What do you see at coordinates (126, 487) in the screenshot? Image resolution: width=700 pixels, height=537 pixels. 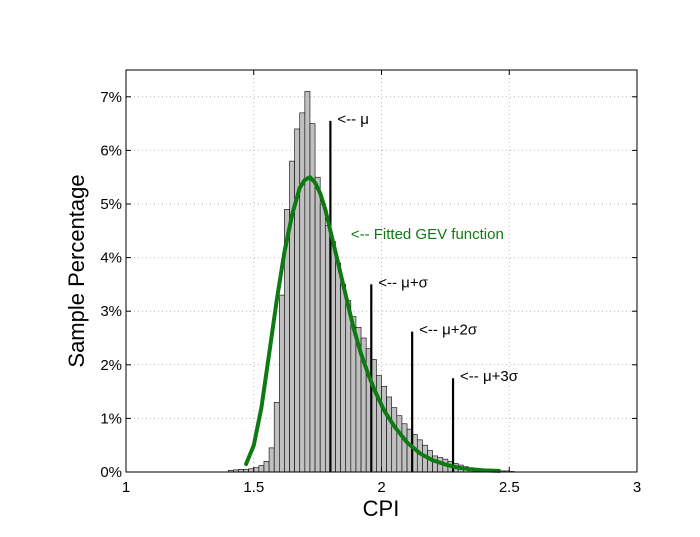 I see `x-tick-label: 1` at bounding box center [126, 487].